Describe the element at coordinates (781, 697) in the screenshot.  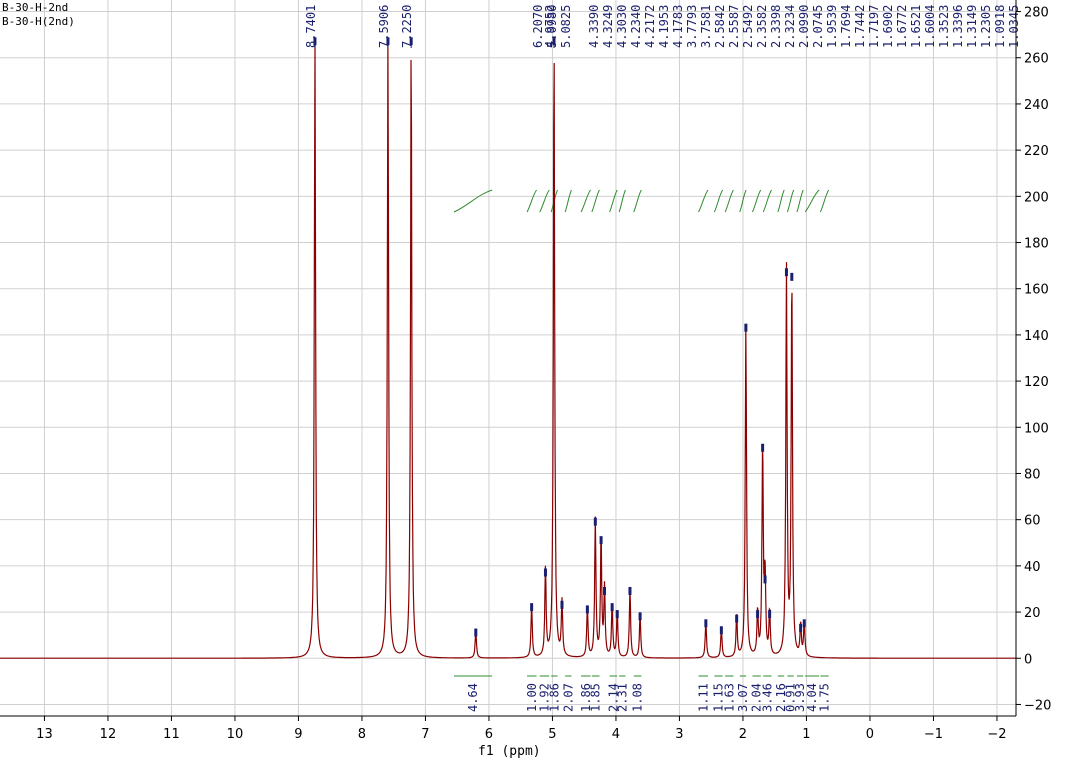
I see `integral-value: 2.16` at that location.